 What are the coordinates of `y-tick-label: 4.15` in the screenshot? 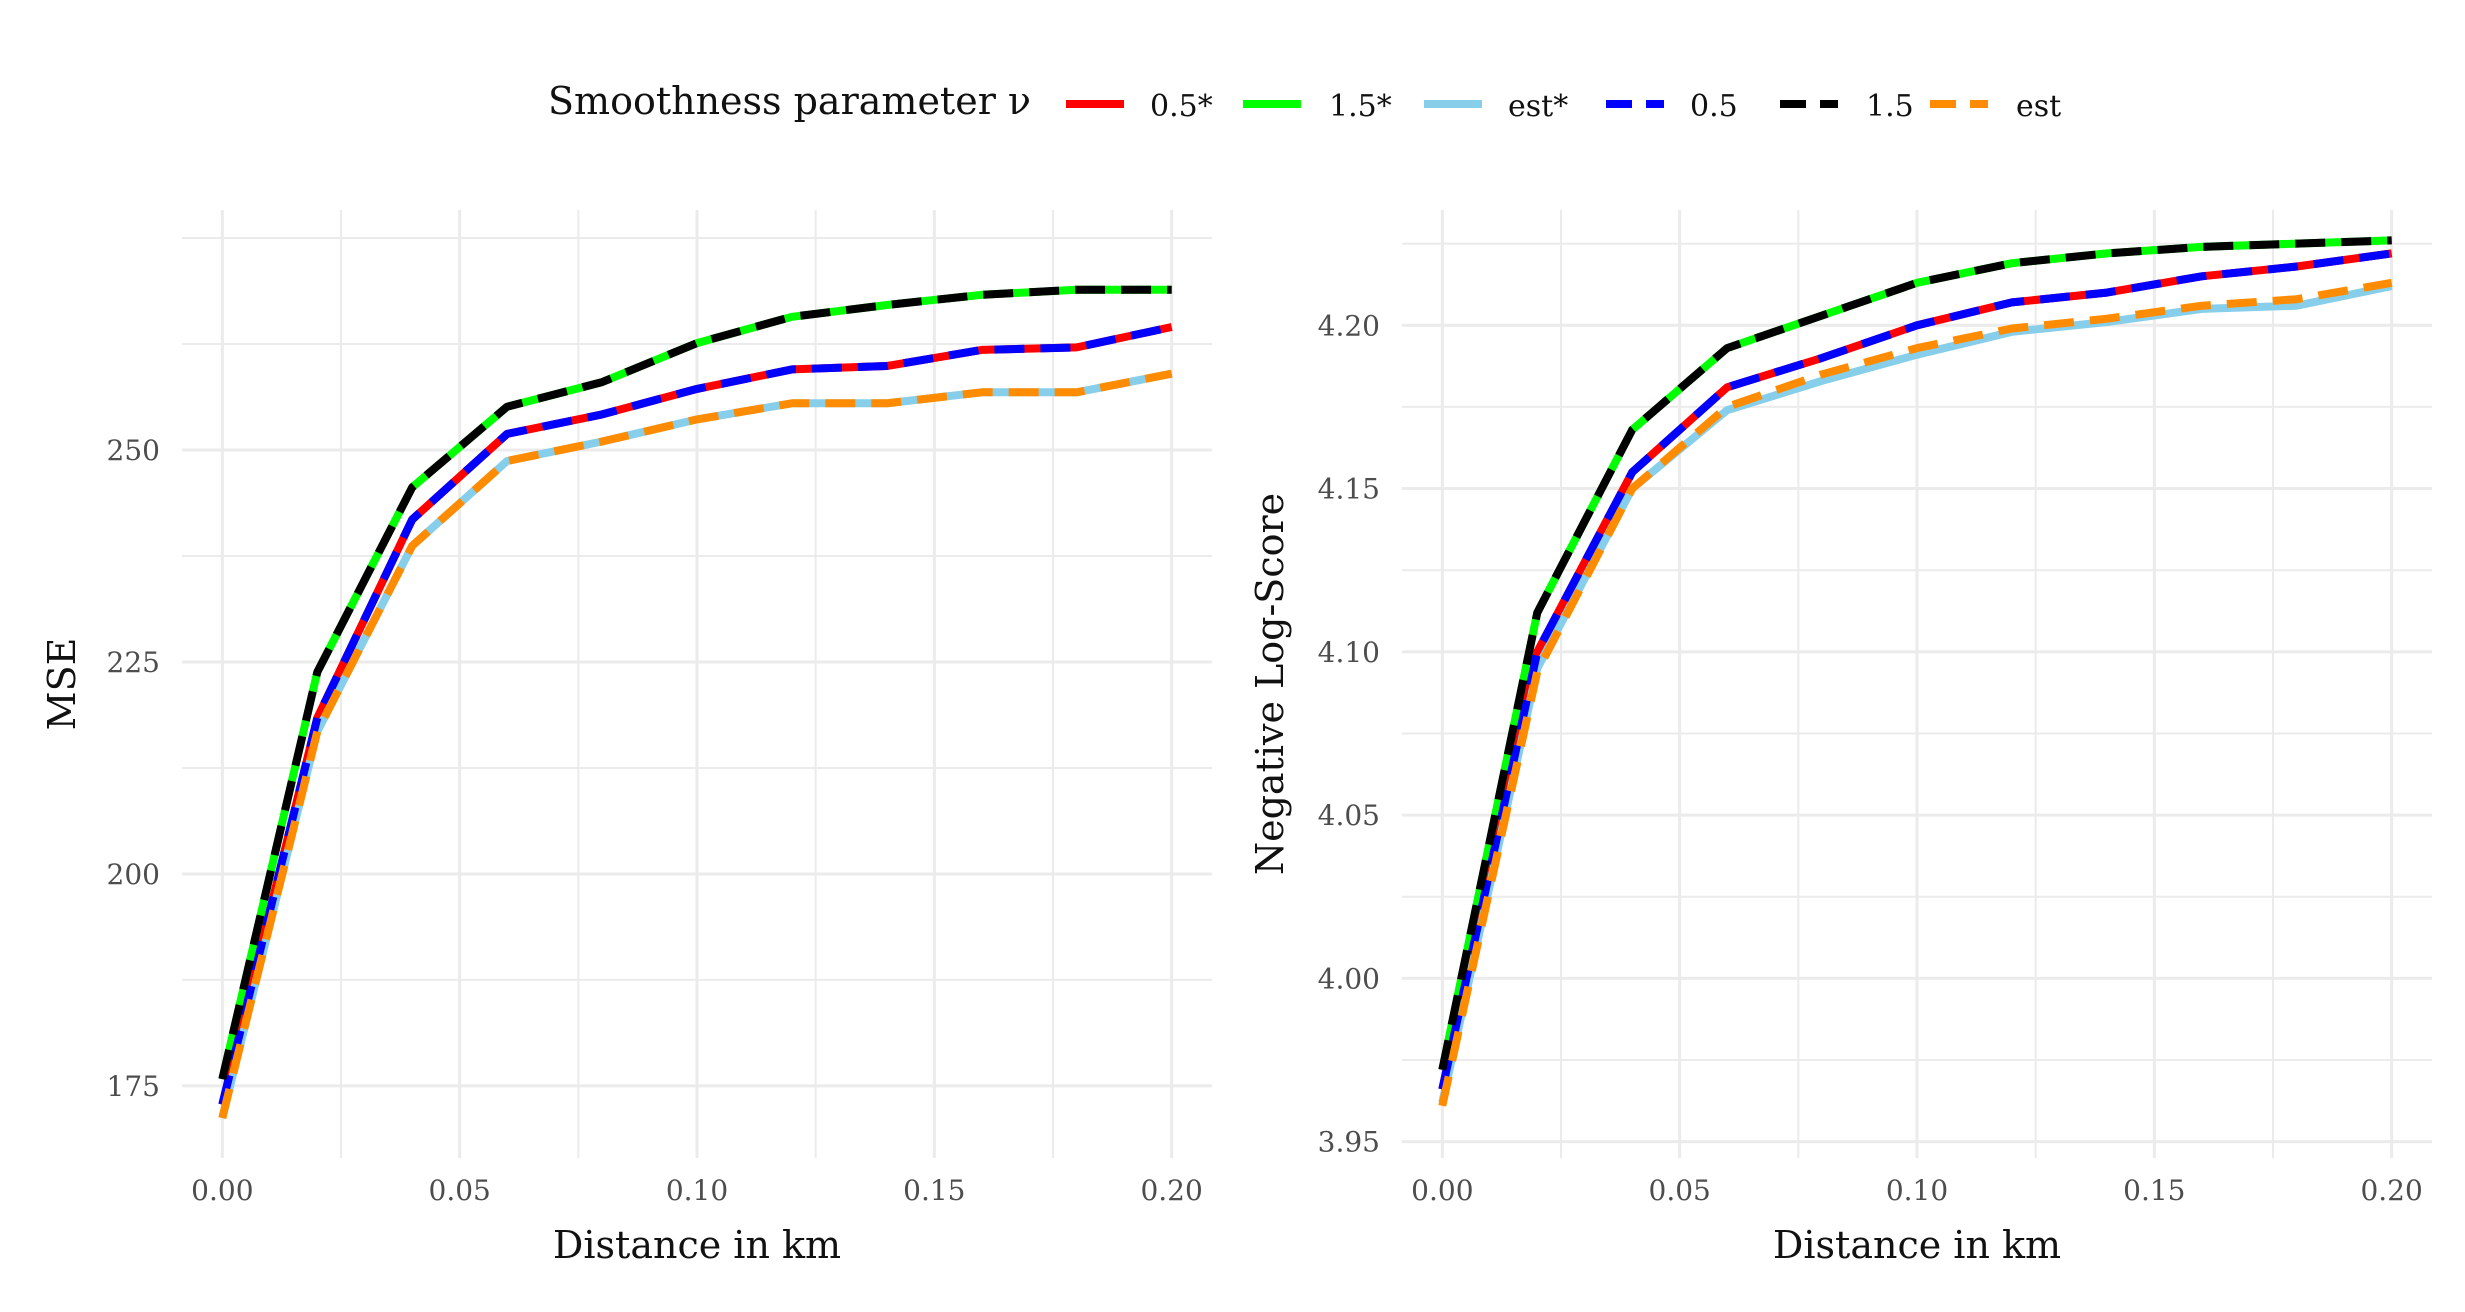 It's located at (1349, 489).